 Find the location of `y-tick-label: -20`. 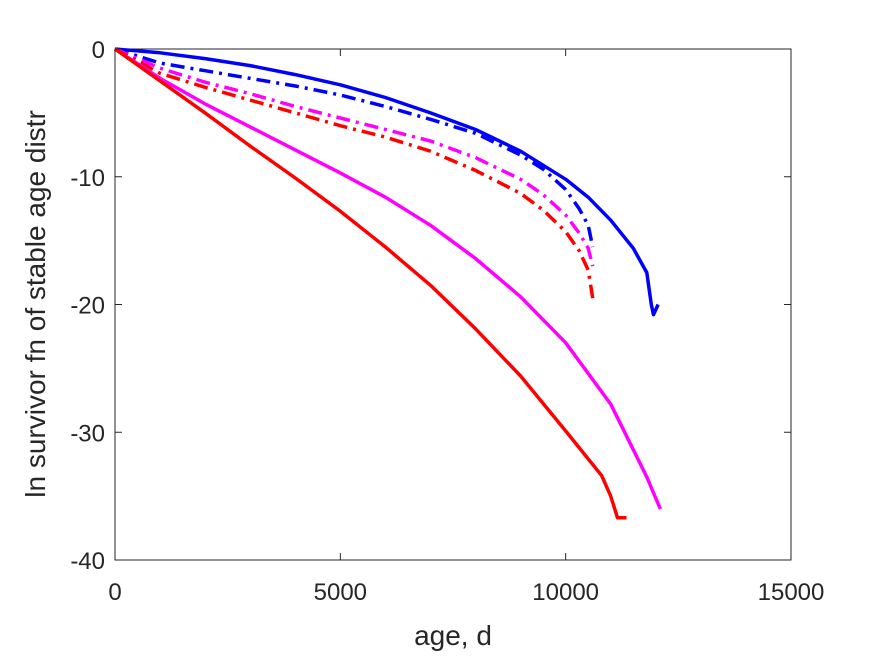

y-tick-label: -20 is located at coordinates (87, 306).